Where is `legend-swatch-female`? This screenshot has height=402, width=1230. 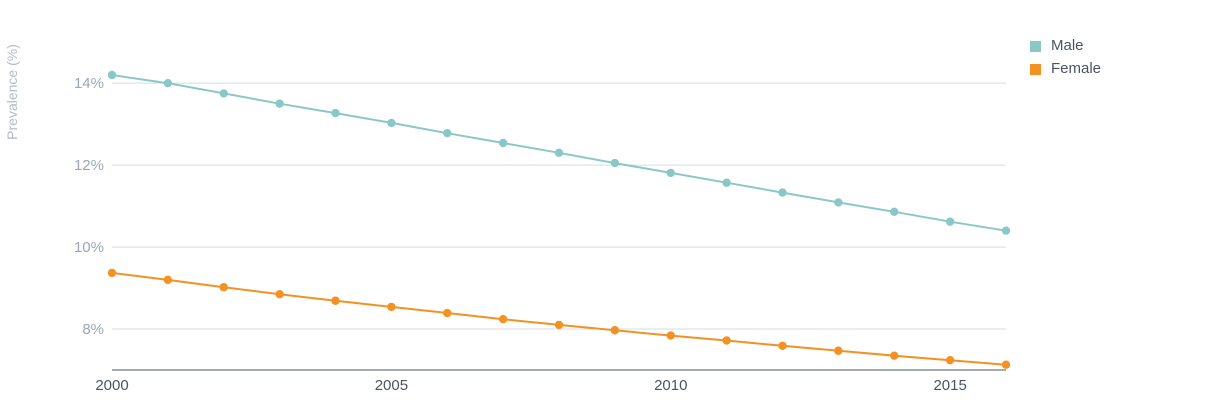
legend-swatch-female is located at coordinates (1035, 69).